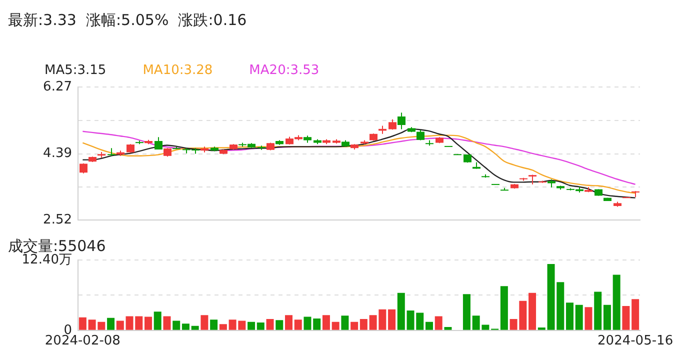  I want to click on text: MA20:3.53, so click(284, 70).